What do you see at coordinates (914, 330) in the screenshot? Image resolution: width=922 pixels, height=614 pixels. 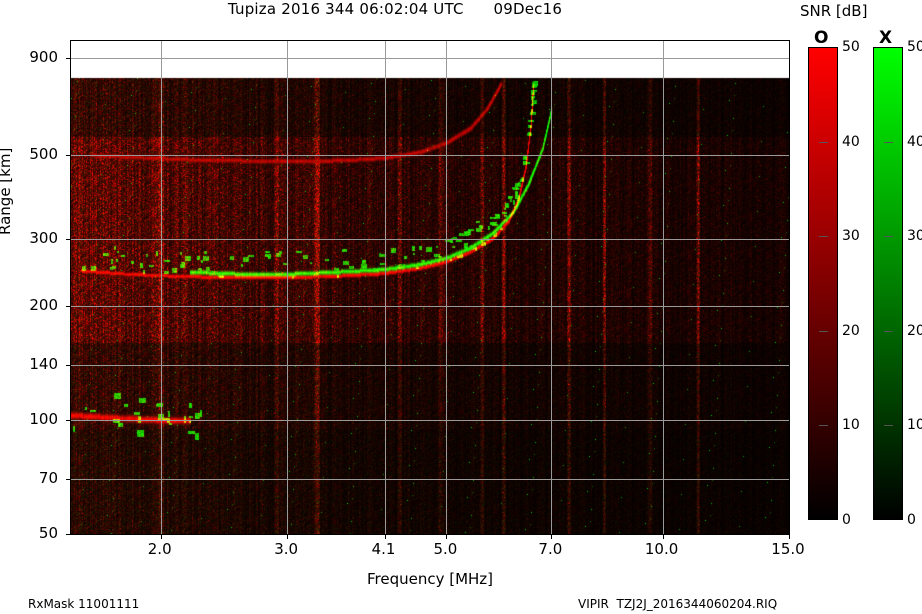 I see `colorbar-x-tick-3: 20` at bounding box center [914, 330].